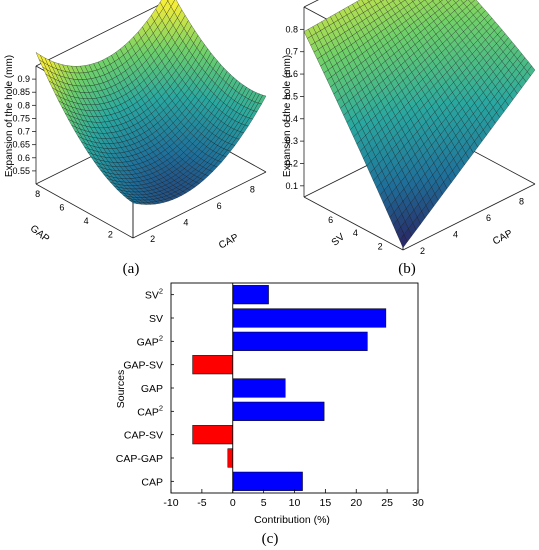  I want to click on category-label: CAP-SV, so click(143, 436).